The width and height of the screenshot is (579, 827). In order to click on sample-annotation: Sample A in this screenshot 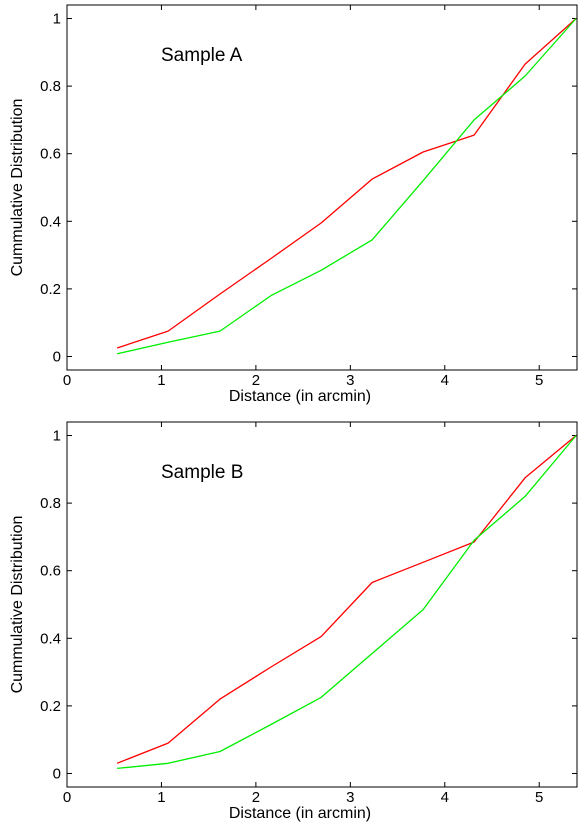, I will do `click(202, 55)`.